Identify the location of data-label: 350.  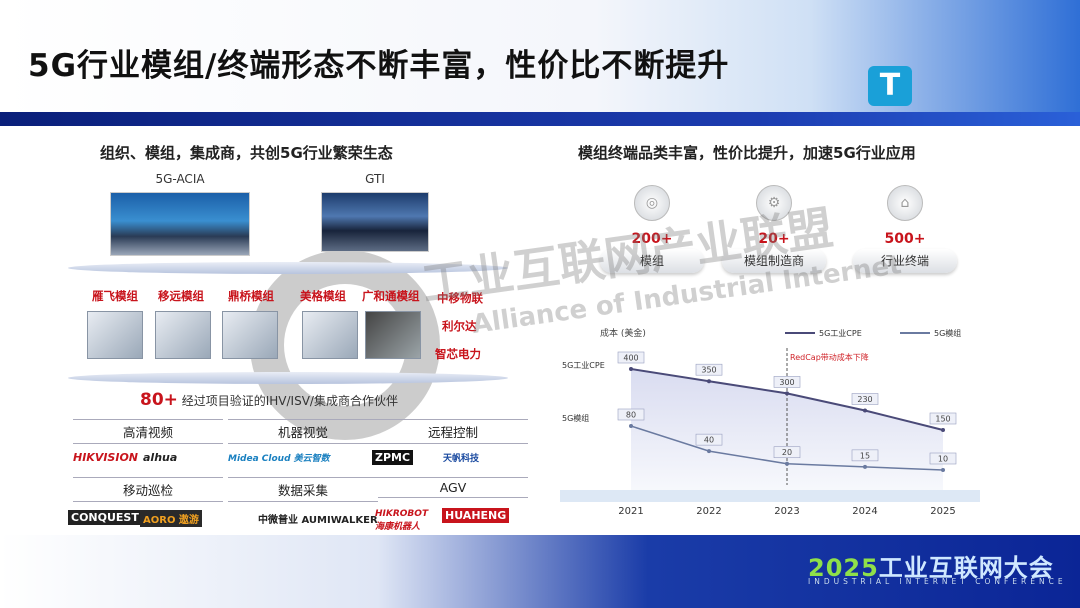
(708, 370).